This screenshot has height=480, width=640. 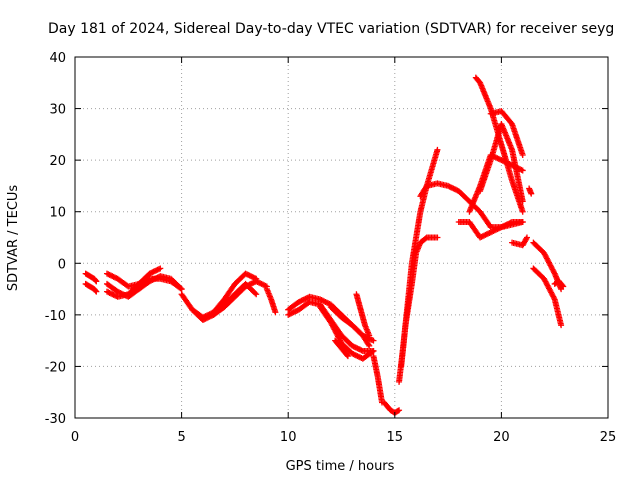 What do you see at coordinates (55, 316) in the screenshot?
I see `y-tick-label: -10` at bounding box center [55, 316].